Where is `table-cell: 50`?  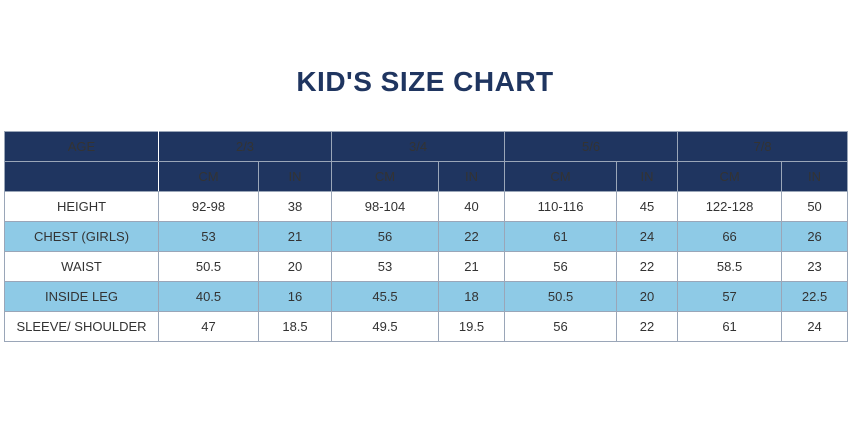
table-cell: 50 is located at coordinates (815, 206).